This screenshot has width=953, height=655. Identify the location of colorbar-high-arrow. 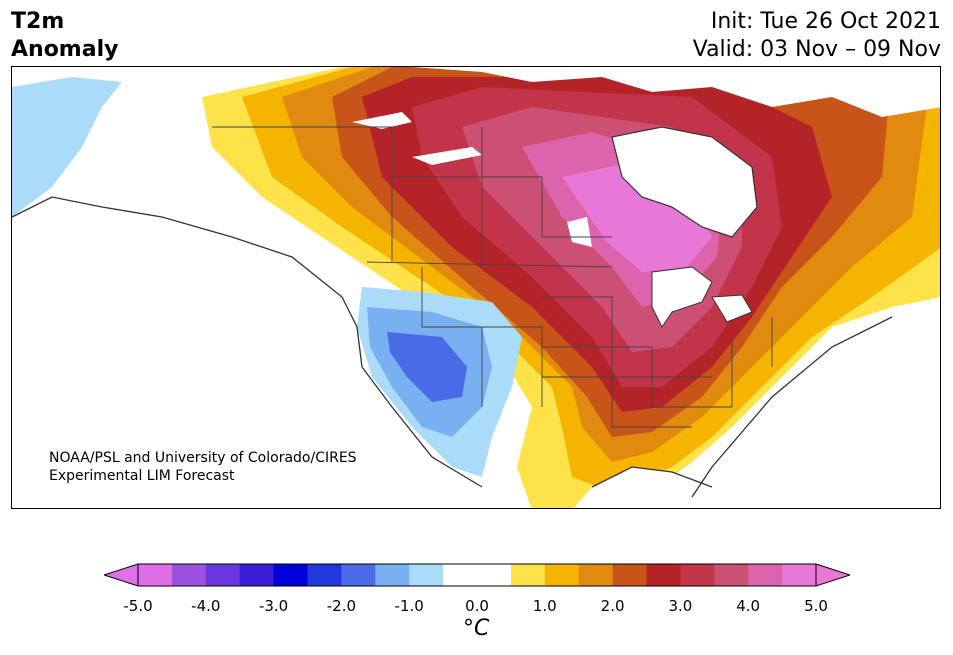
(832, 575).